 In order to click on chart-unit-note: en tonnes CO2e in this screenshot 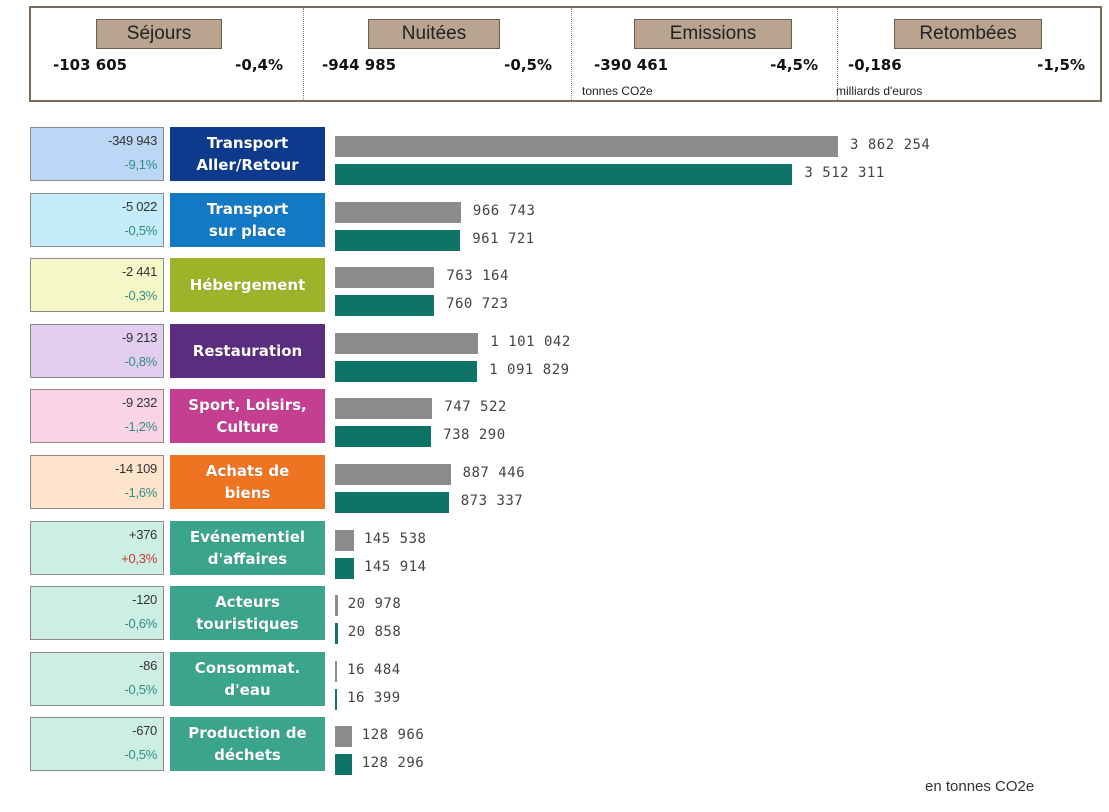, I will do `click(980, 786)`.